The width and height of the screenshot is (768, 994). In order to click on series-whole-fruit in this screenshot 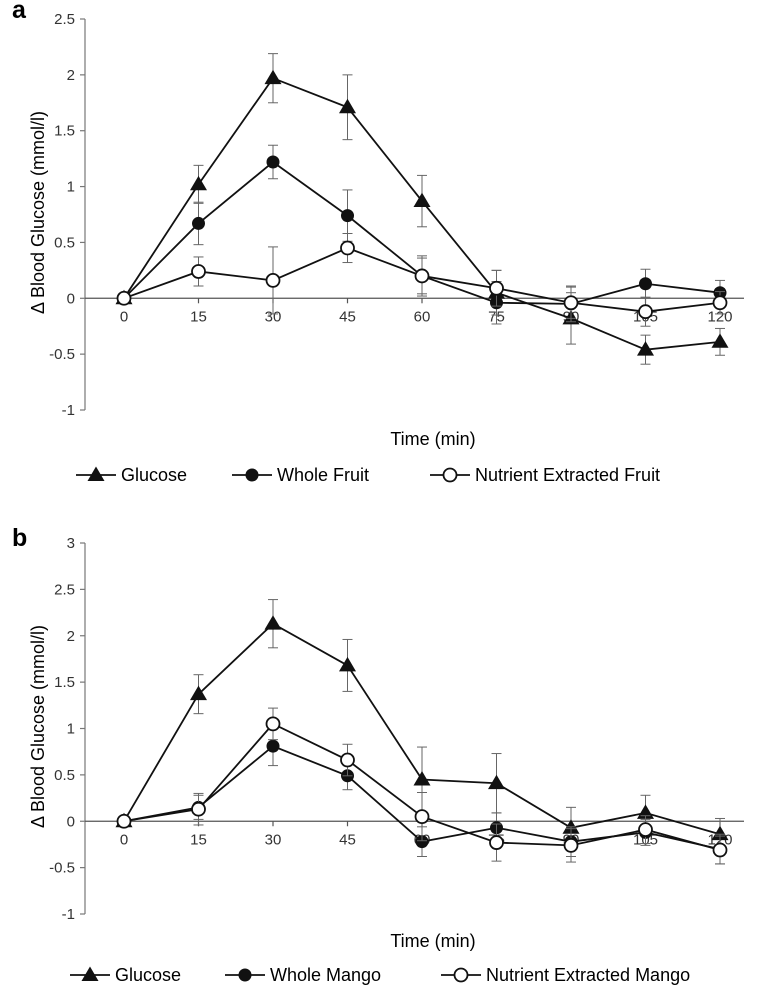, I will do `click(422, 234)`.